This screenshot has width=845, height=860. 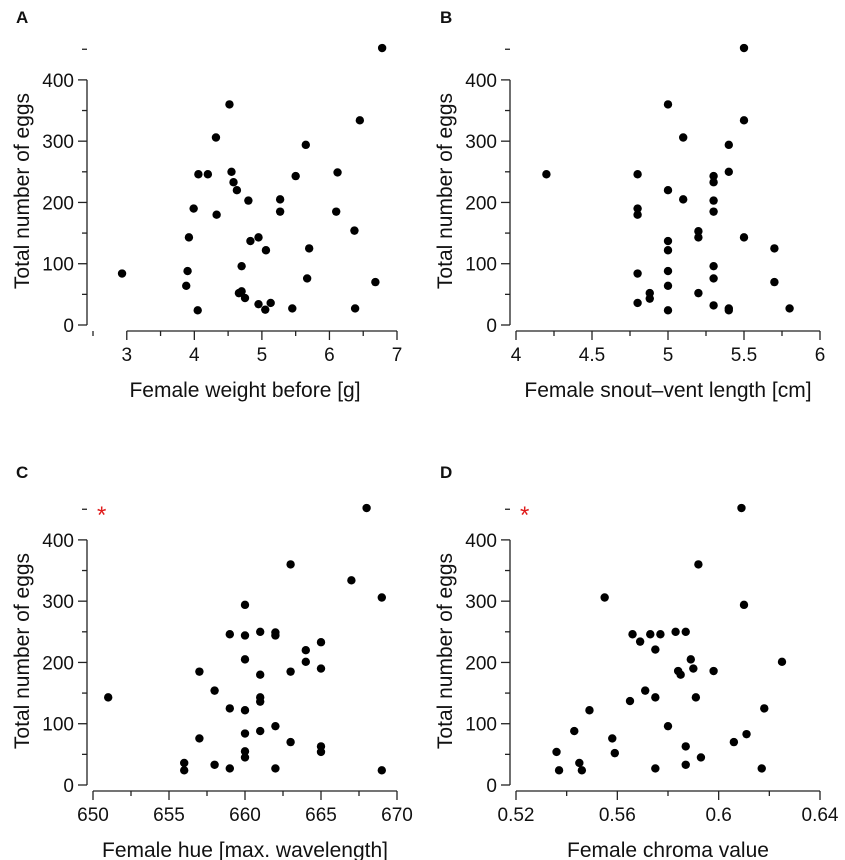 I want to click on y-tick-label: 0, so click(x=491, y=786).